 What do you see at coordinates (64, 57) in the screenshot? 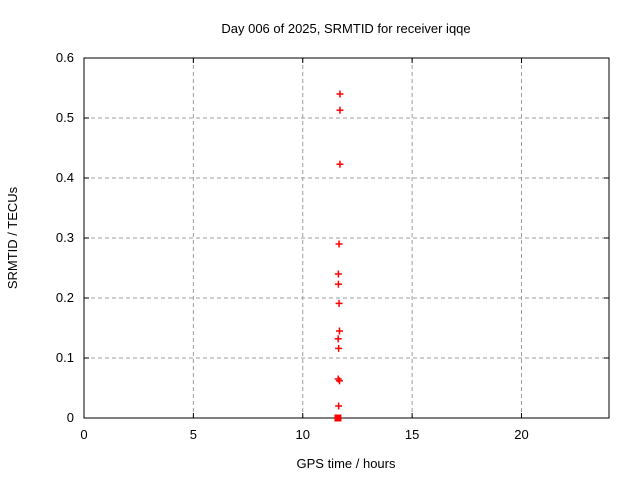
I see `y-tick-label: 0.6` at bounding box center [64, 57].